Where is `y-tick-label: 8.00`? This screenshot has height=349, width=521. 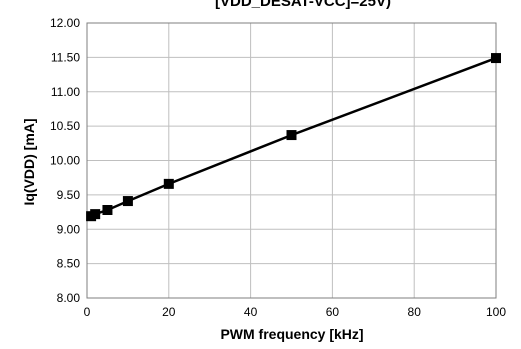
y-tick-label: 8.00 is located at coordinates (69, 298).